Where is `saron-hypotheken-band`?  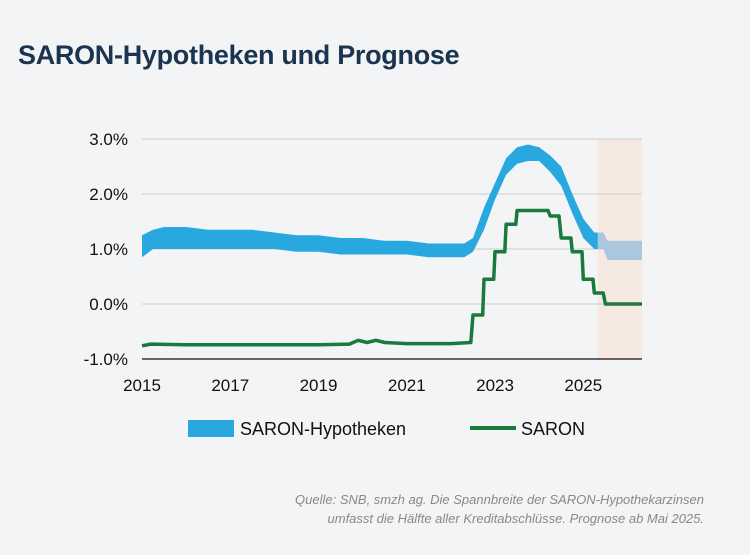
saron-hypotheken-band is located at coordinates (370, 201).